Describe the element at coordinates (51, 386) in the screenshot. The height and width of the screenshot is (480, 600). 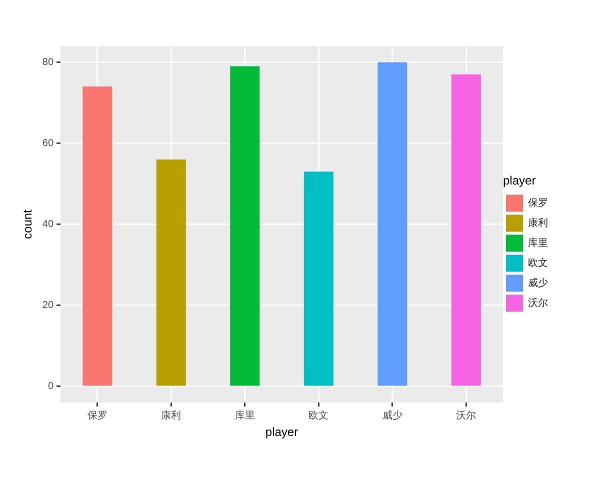
I see `y-tick-label: 0` at that location.